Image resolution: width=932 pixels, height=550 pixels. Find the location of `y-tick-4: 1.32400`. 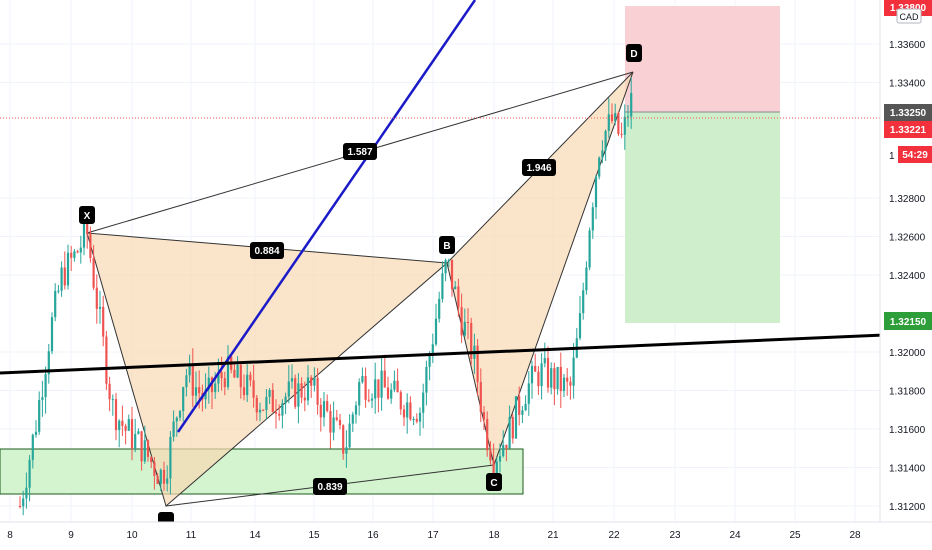

y-tick-4: 1.32400 is located at coordinates (907, 276).